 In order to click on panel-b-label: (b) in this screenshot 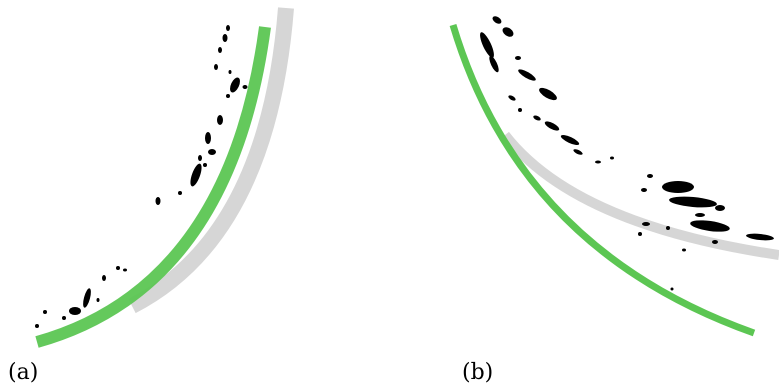, I will do `click(478, 372)`.